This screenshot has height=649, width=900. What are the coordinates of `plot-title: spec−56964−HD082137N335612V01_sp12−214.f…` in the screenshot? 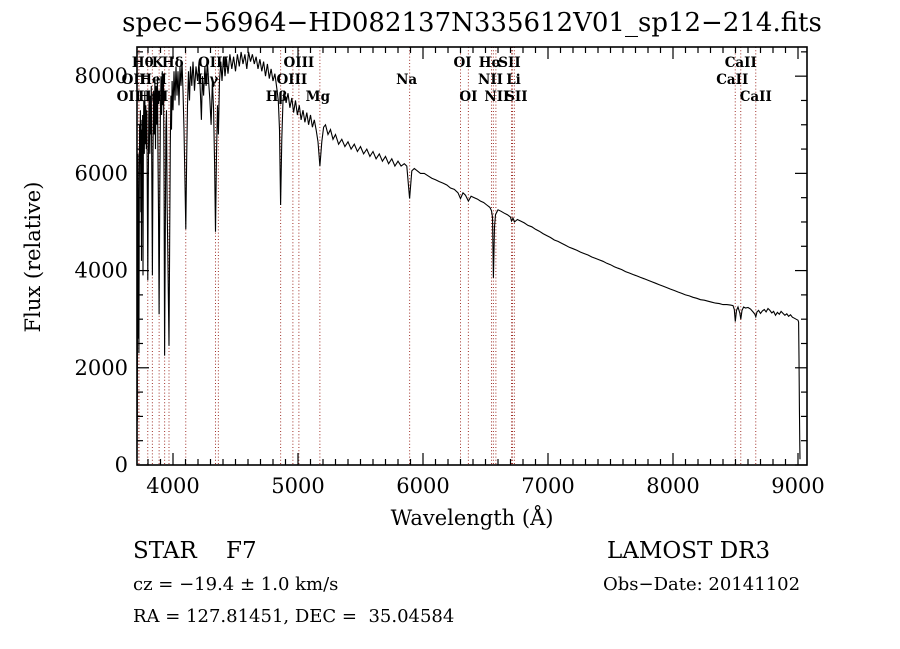 It's located at (472, 23).